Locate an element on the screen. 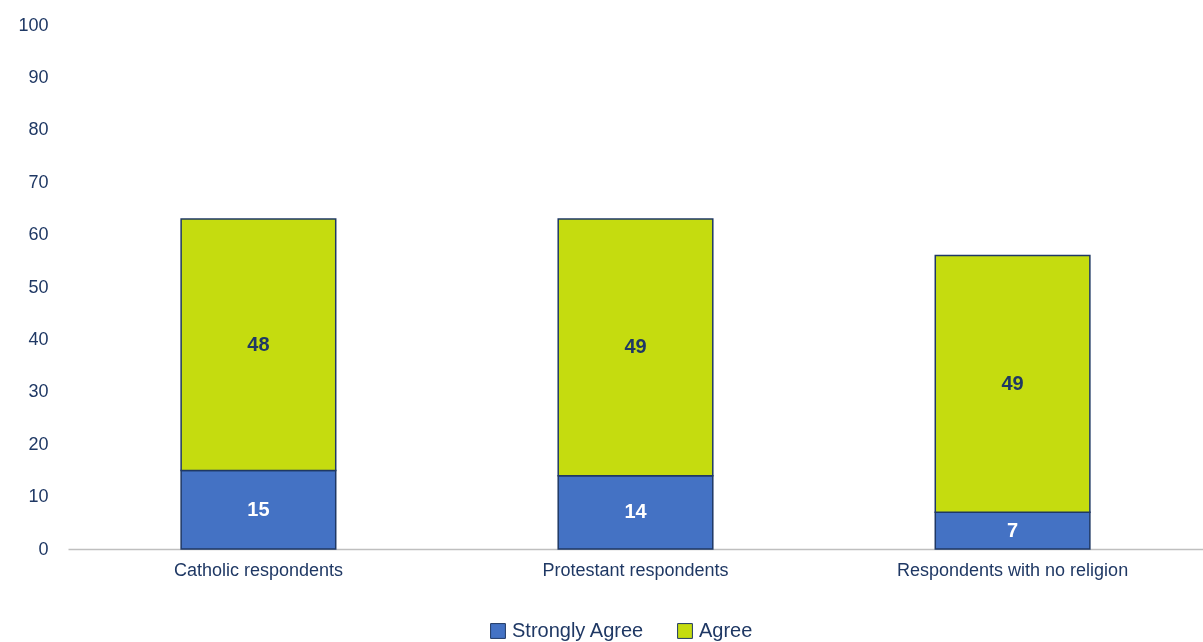 The width and height of the screenshot is (1203, 642). y-tick-label: 0 is located at coordinates (43, 548).